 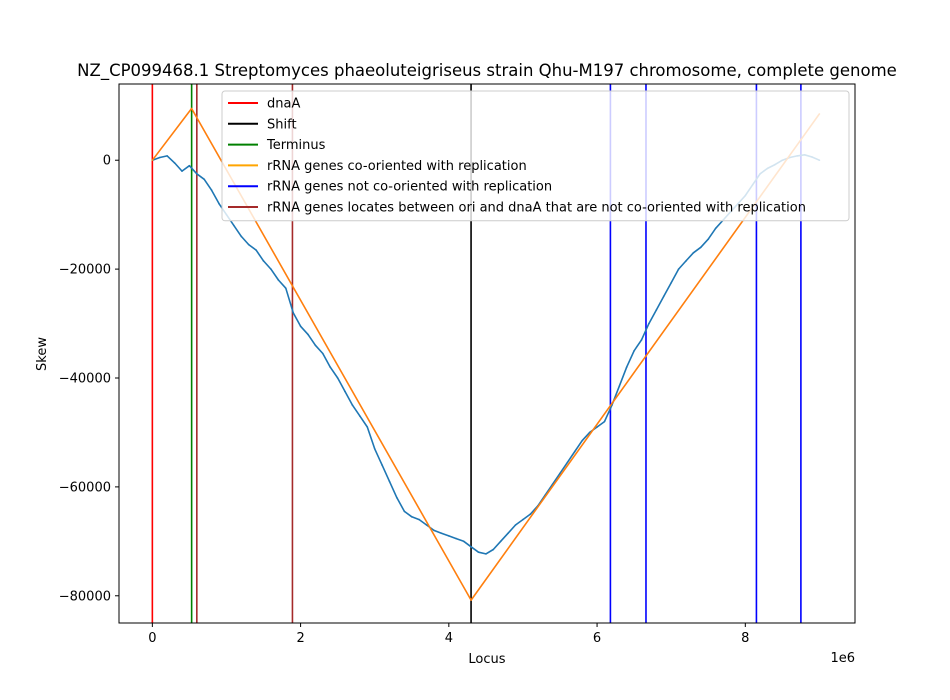 I want to click on y-tick-label-4: −80000, so click(x=85, y=596).